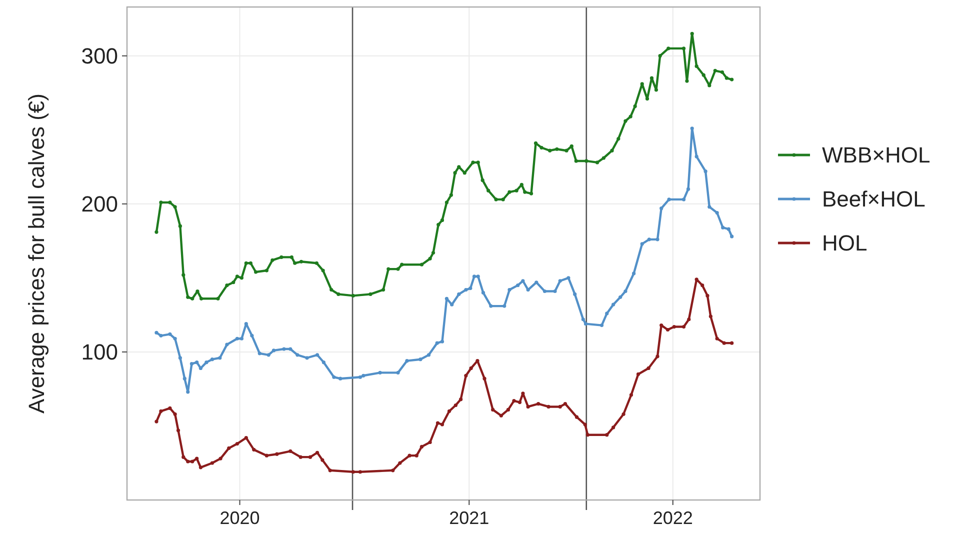  I want to click on legend-label: Beef×HOL, so click(874, 199).